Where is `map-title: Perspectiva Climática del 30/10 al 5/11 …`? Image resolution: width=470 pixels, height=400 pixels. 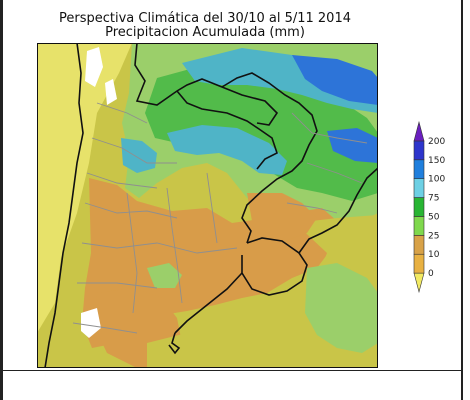
map-title: Perspectiva Climática del 30/10 al 5/11 … is located at coordinates (205, 18).